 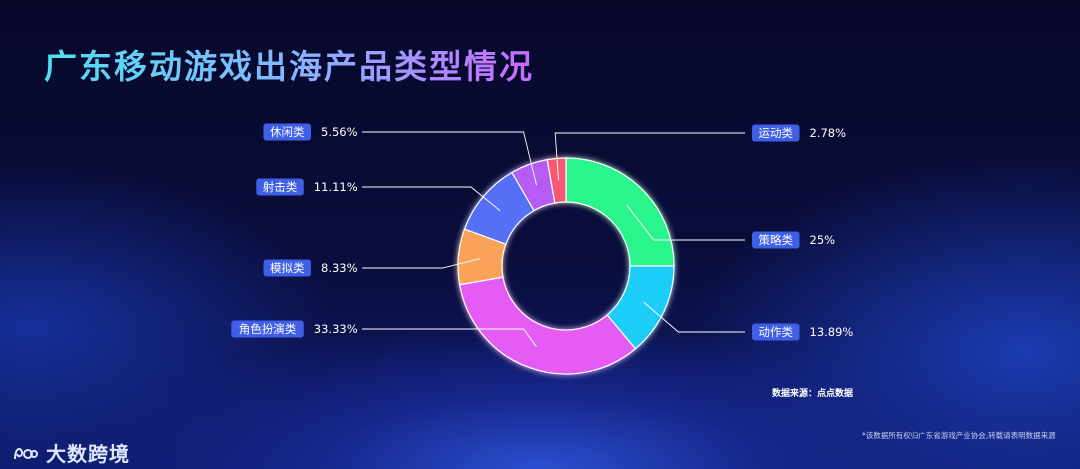 I want to click on category-label: 运动类, so click(x=776, y=133).